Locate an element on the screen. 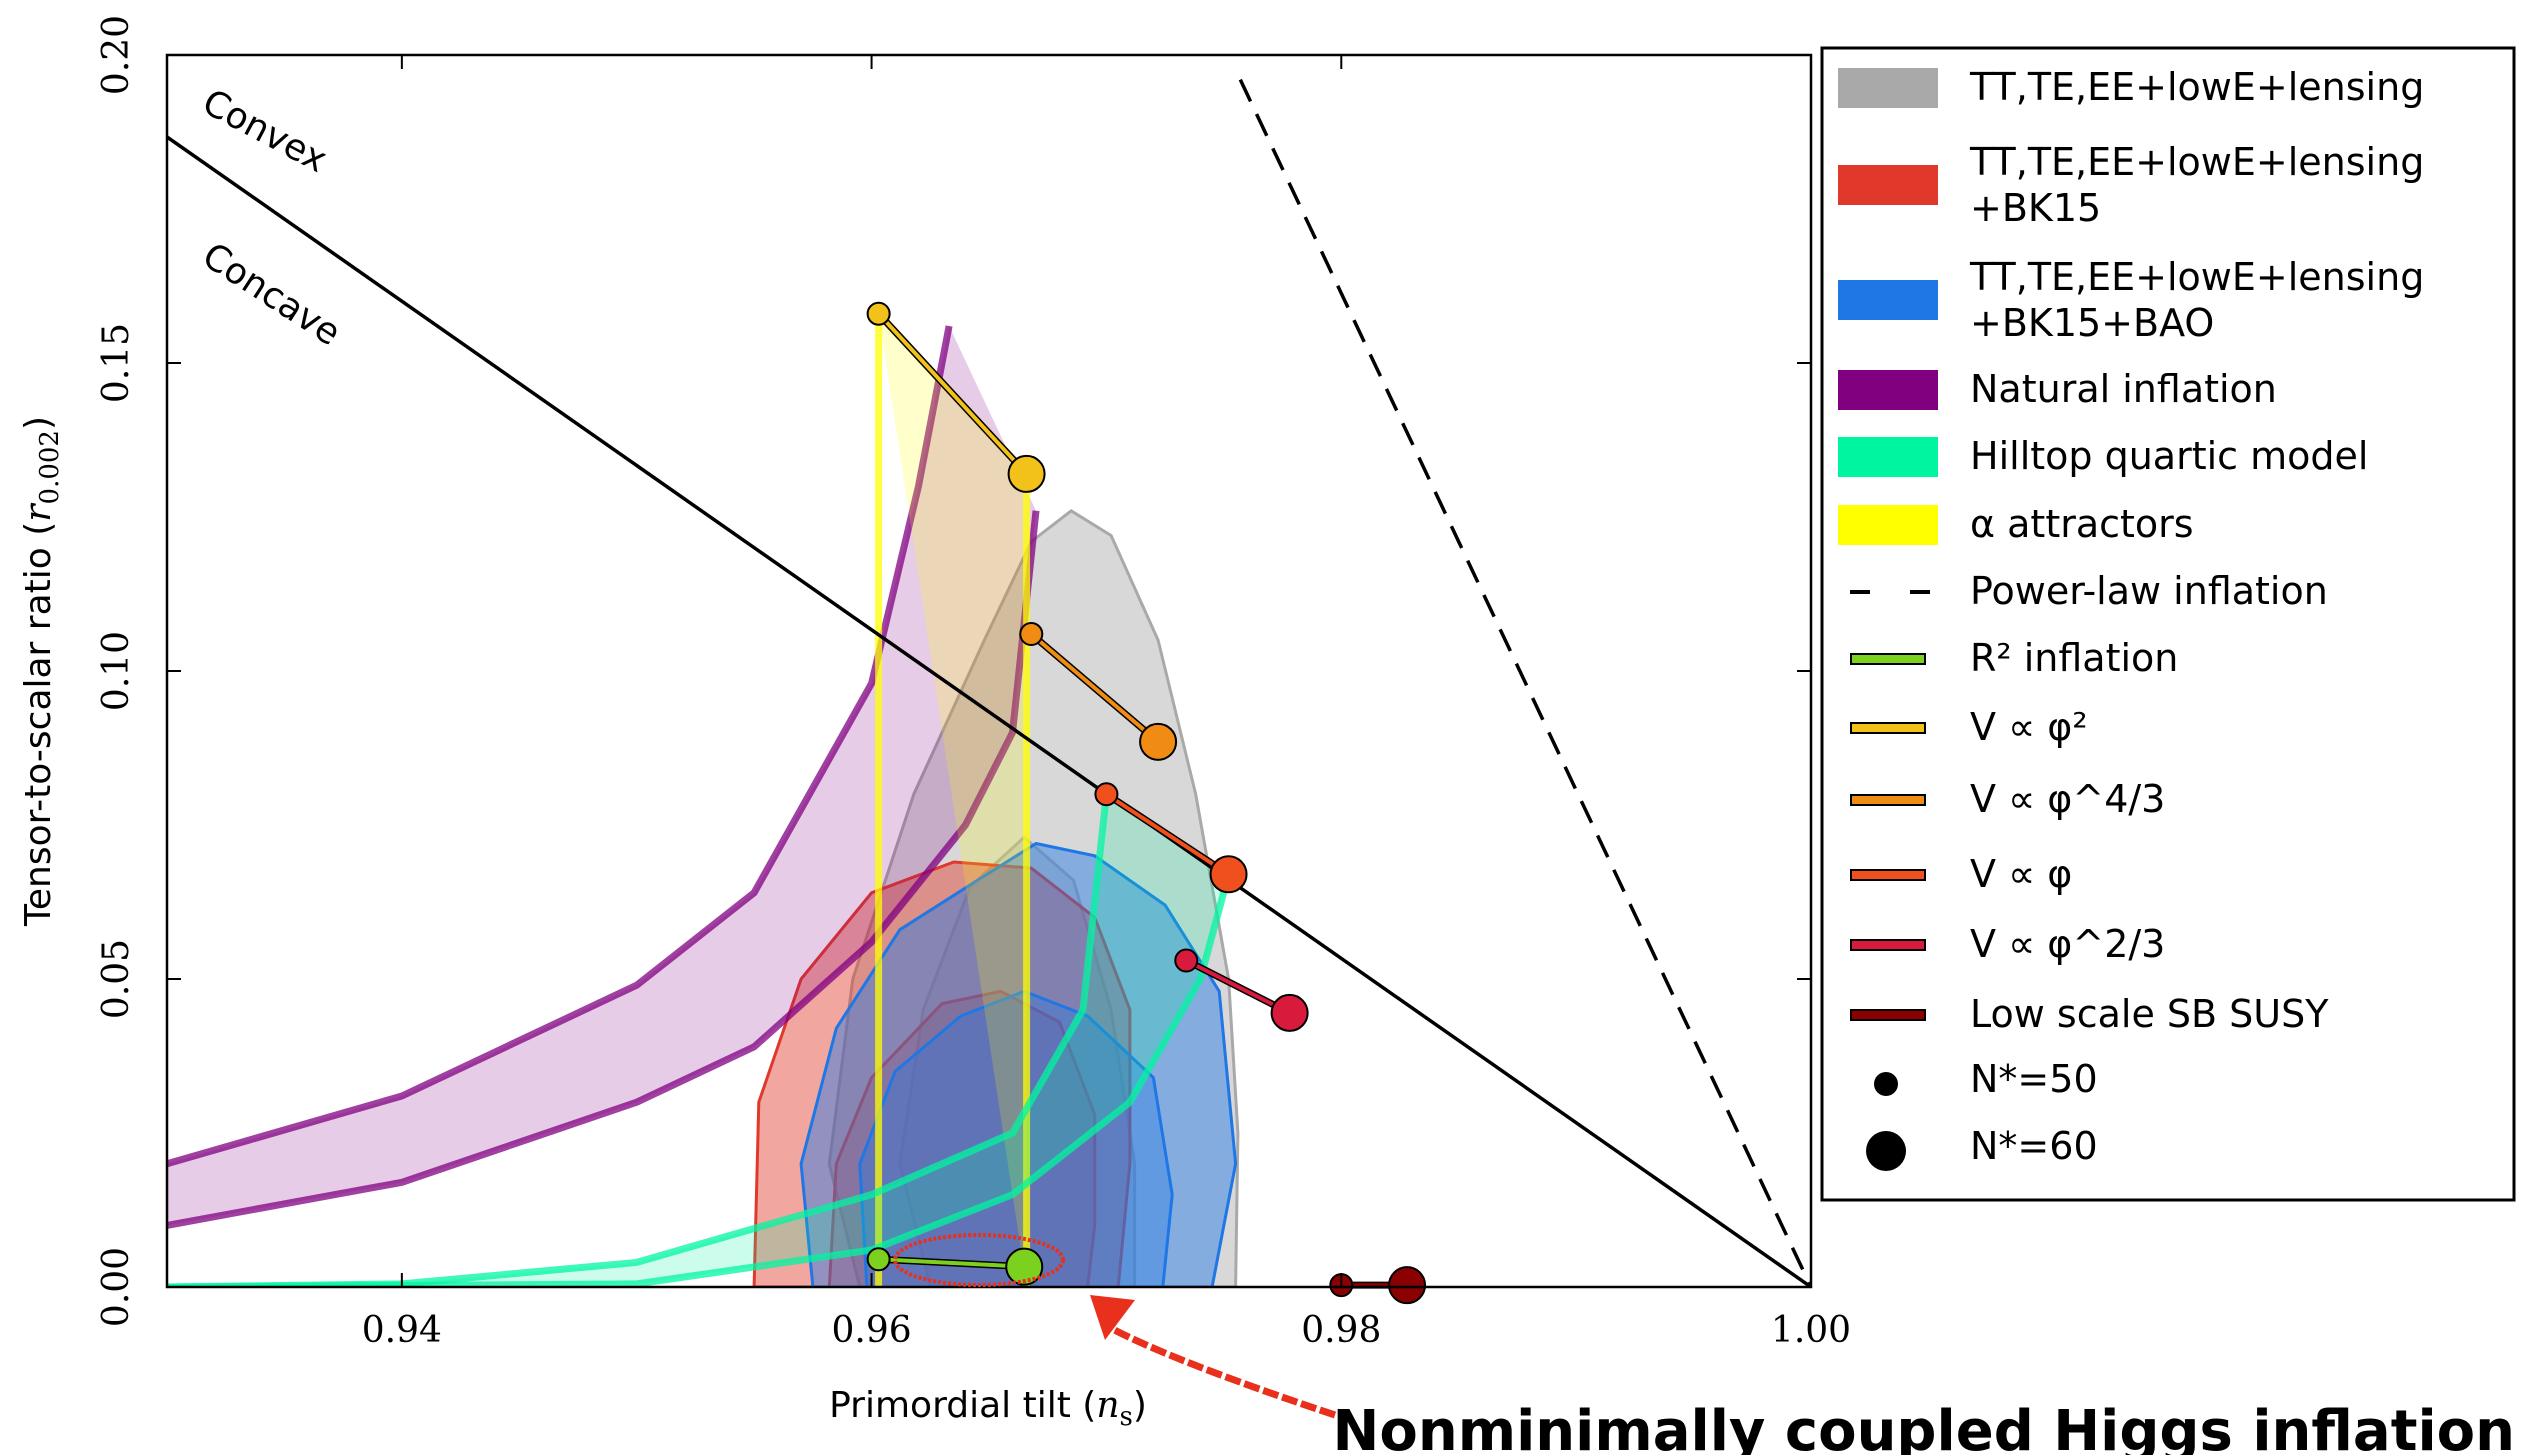 This screenshot has width=2536, height=1455. y-tick-label: 0.00 is located at coordinates (116, 1287).